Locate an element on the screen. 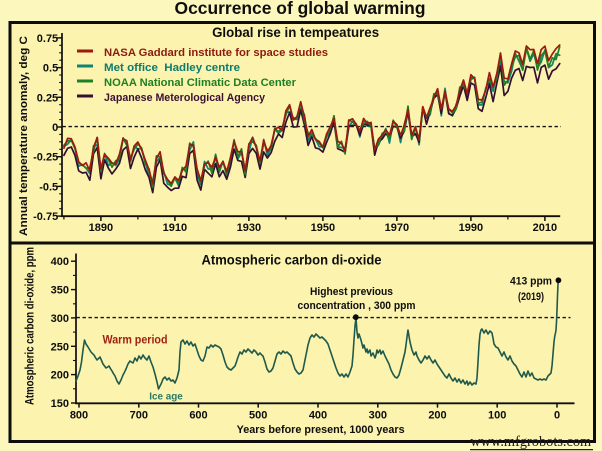 The width and height of the screenshot is (602, 451). svg-text: 500 is located at coordinates (258, 416).